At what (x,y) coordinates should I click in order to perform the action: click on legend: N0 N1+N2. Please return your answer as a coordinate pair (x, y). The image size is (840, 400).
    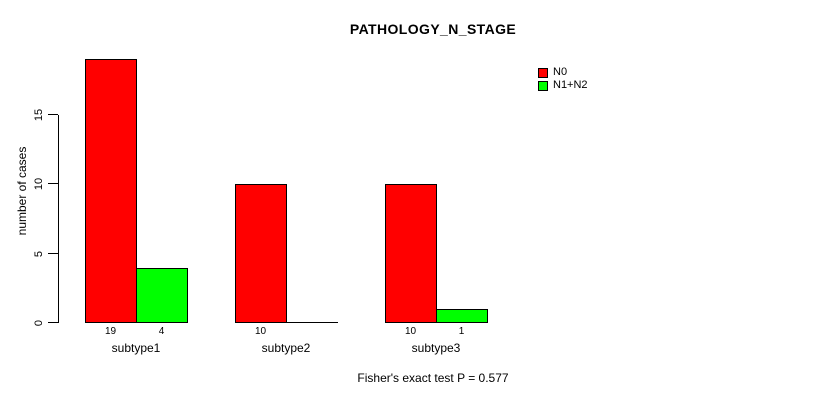
    Looking at the image, I should click on (563, 79).